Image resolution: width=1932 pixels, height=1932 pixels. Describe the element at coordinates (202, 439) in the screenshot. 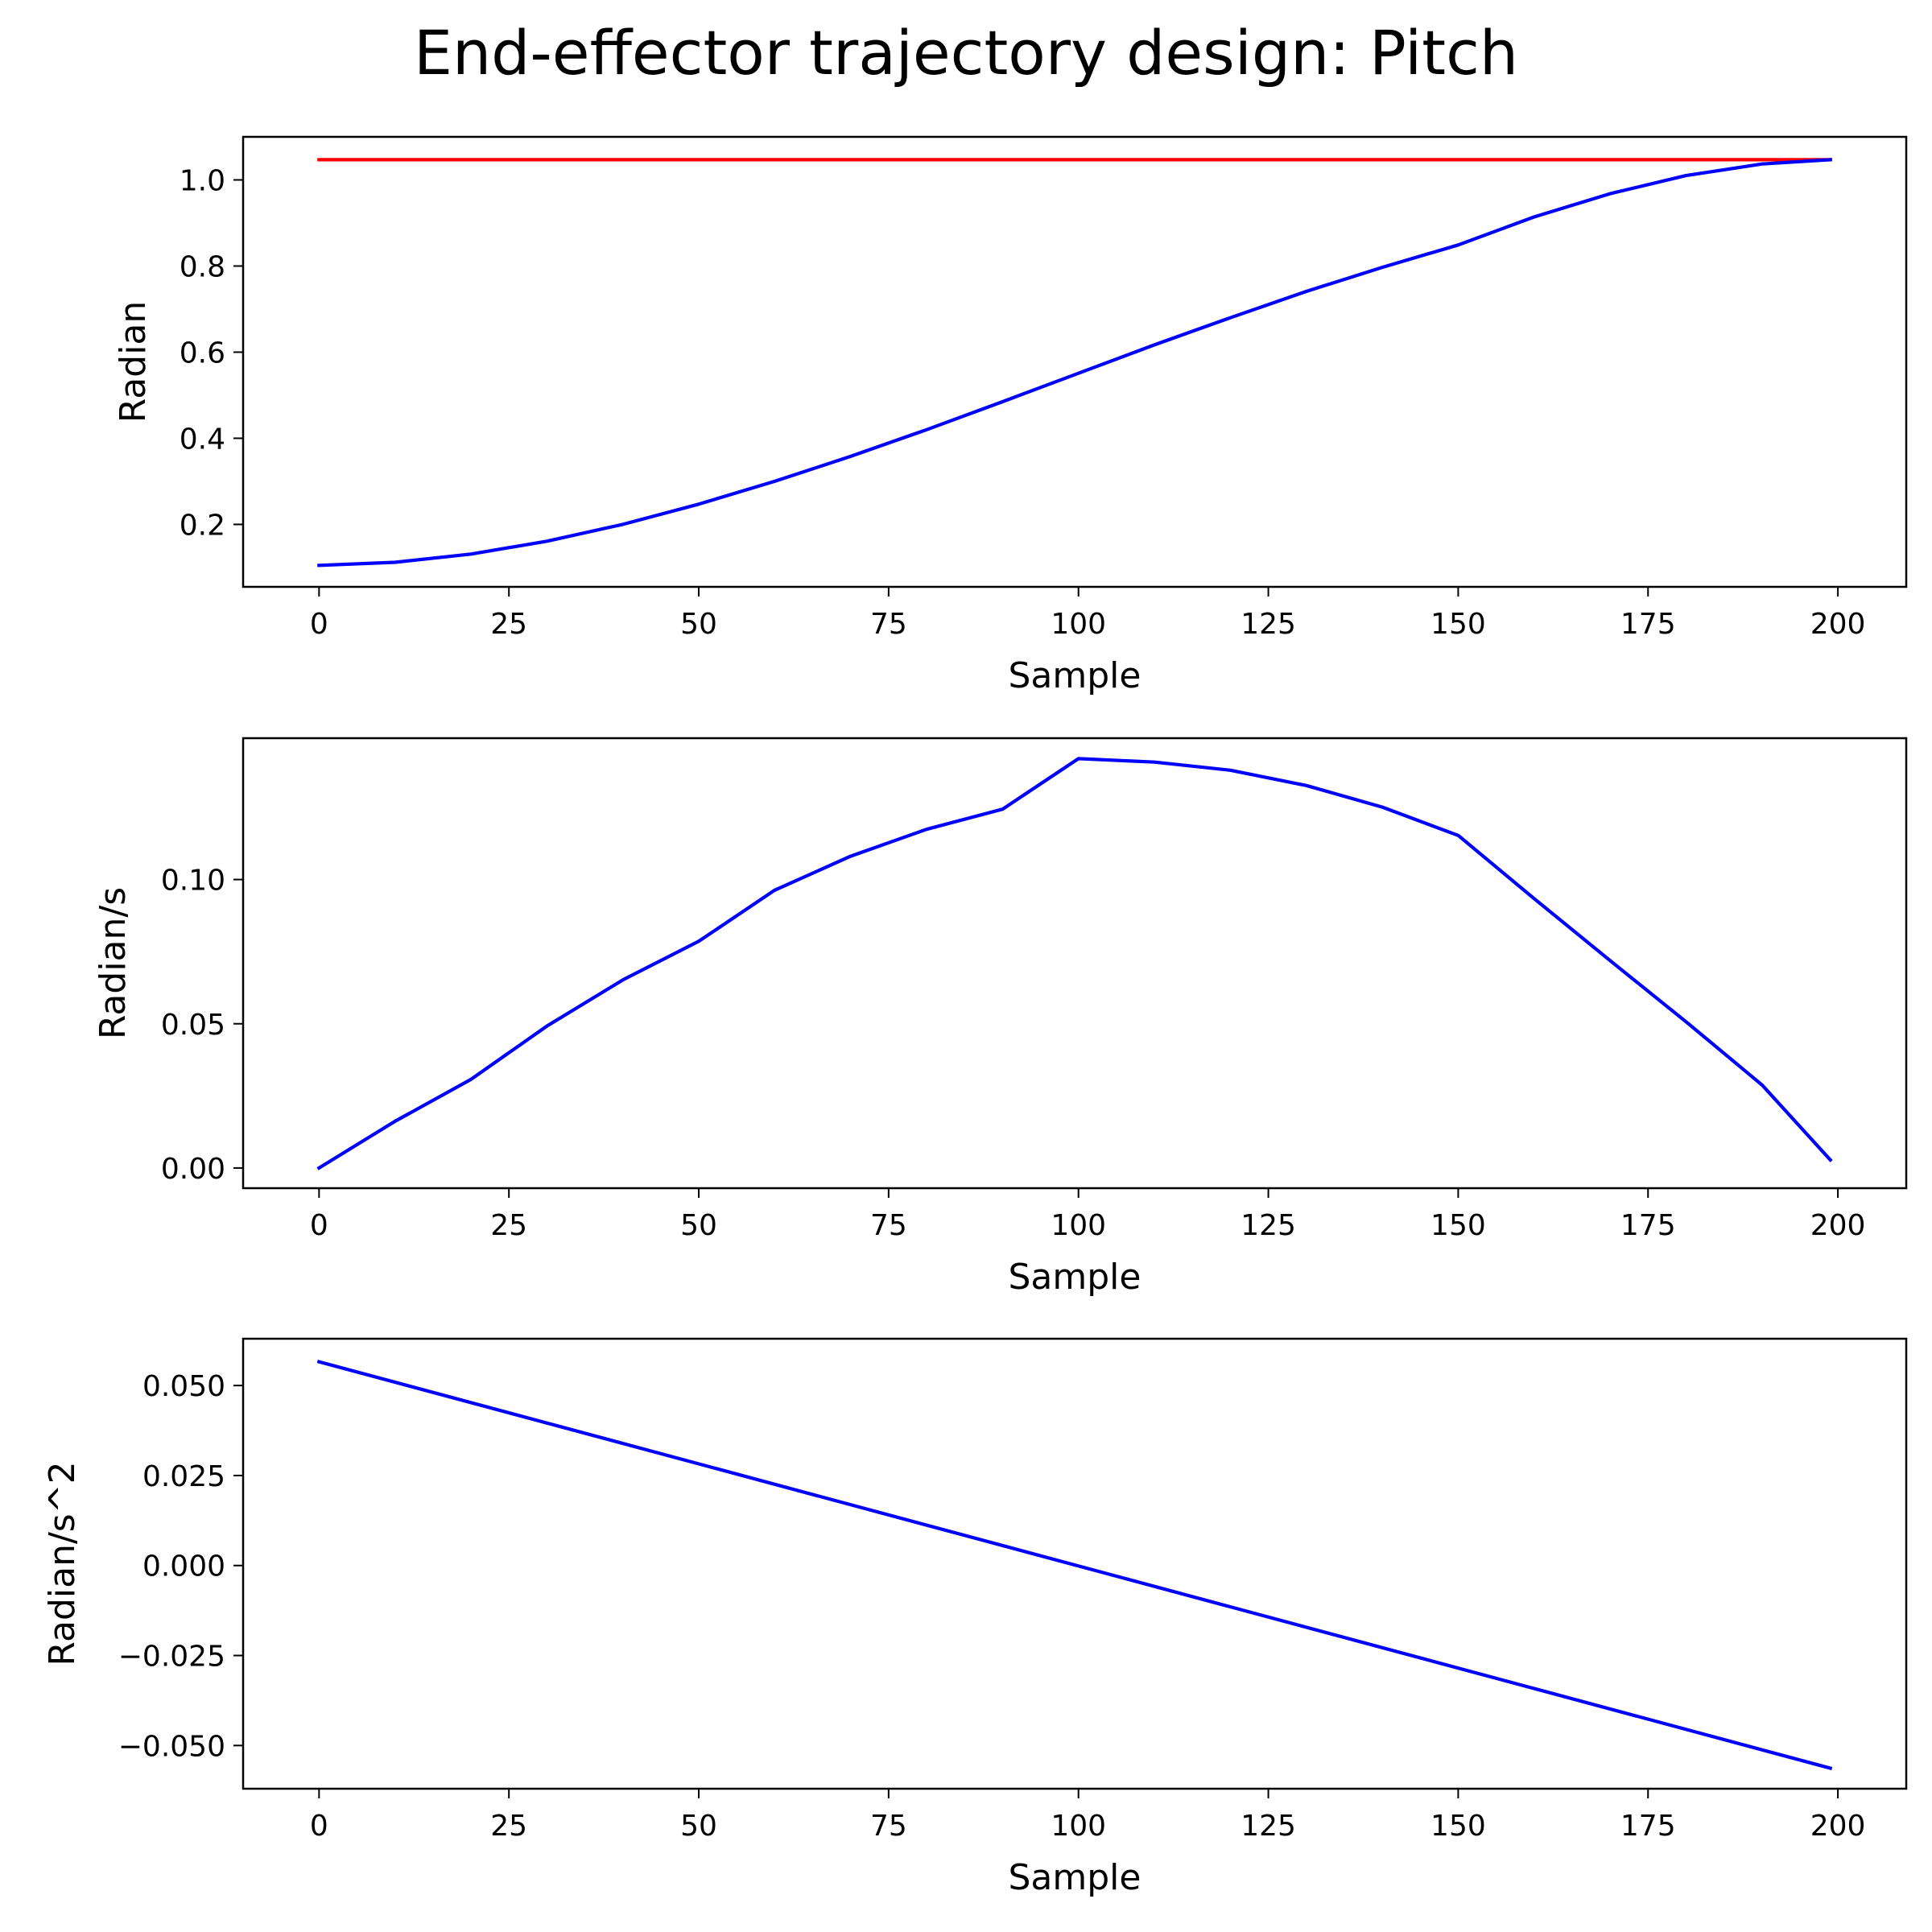

I see `y-tick-label: 0.4` at that location.